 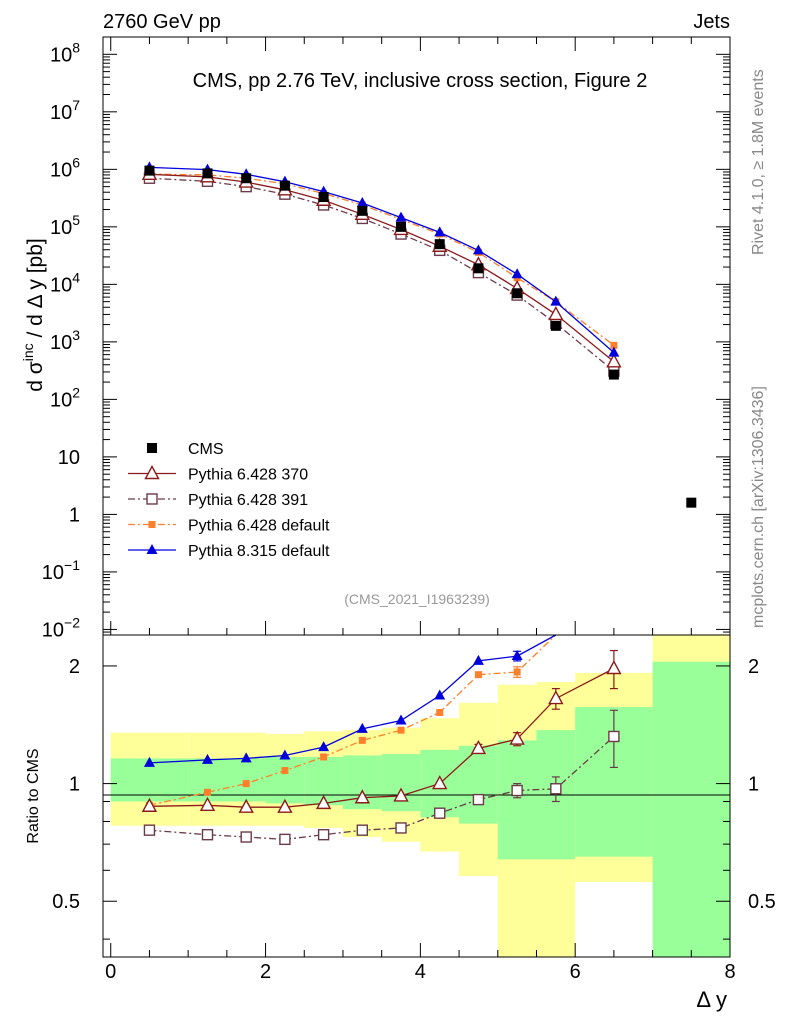 What do you see at coordinates (28, 352) in the screenshot?
I see `ylabel-sup: inc` at bounding box center [28, 352].